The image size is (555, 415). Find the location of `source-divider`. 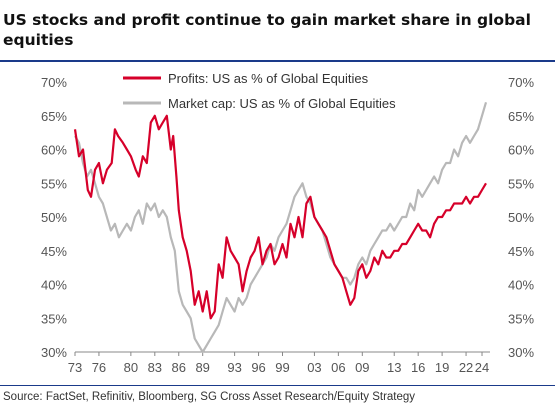

source-divider is located at coordinates (277, 385).